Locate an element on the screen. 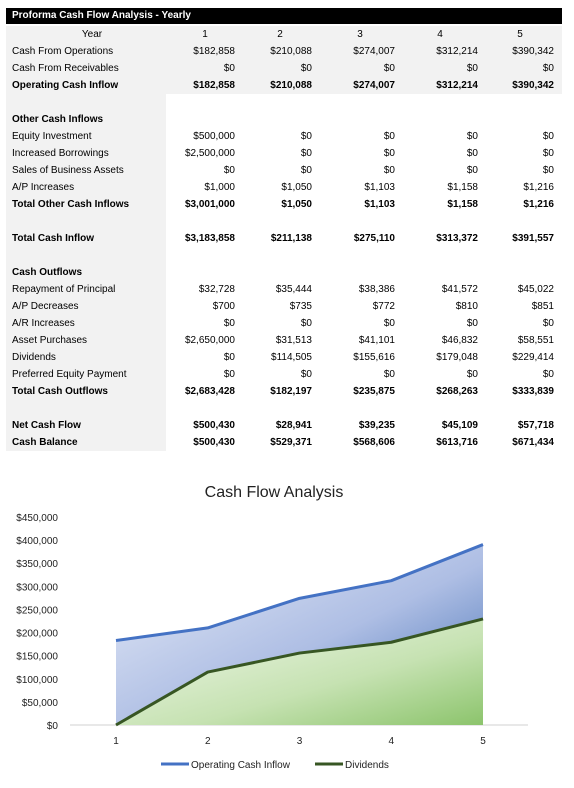 This screenshot has height=788, width=574. row-label: Sales of Business Assets is located at coordinates (68, 170).